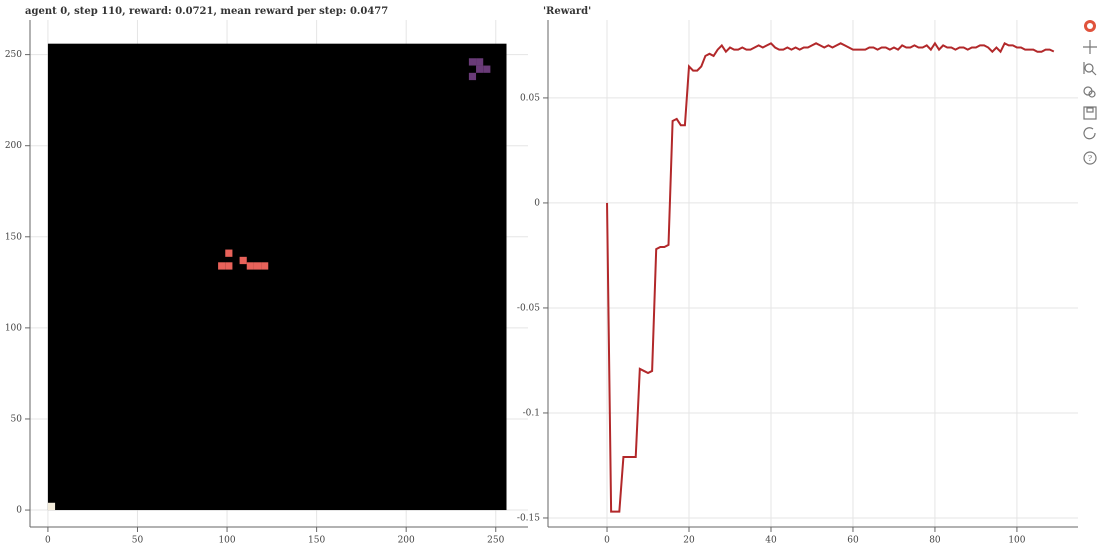 This screenshot has width=1100, height=550. What do you see at coordinates (1090, 47) in the screenshot?
I see `pan-tool` at bounding box center [1090, 47].